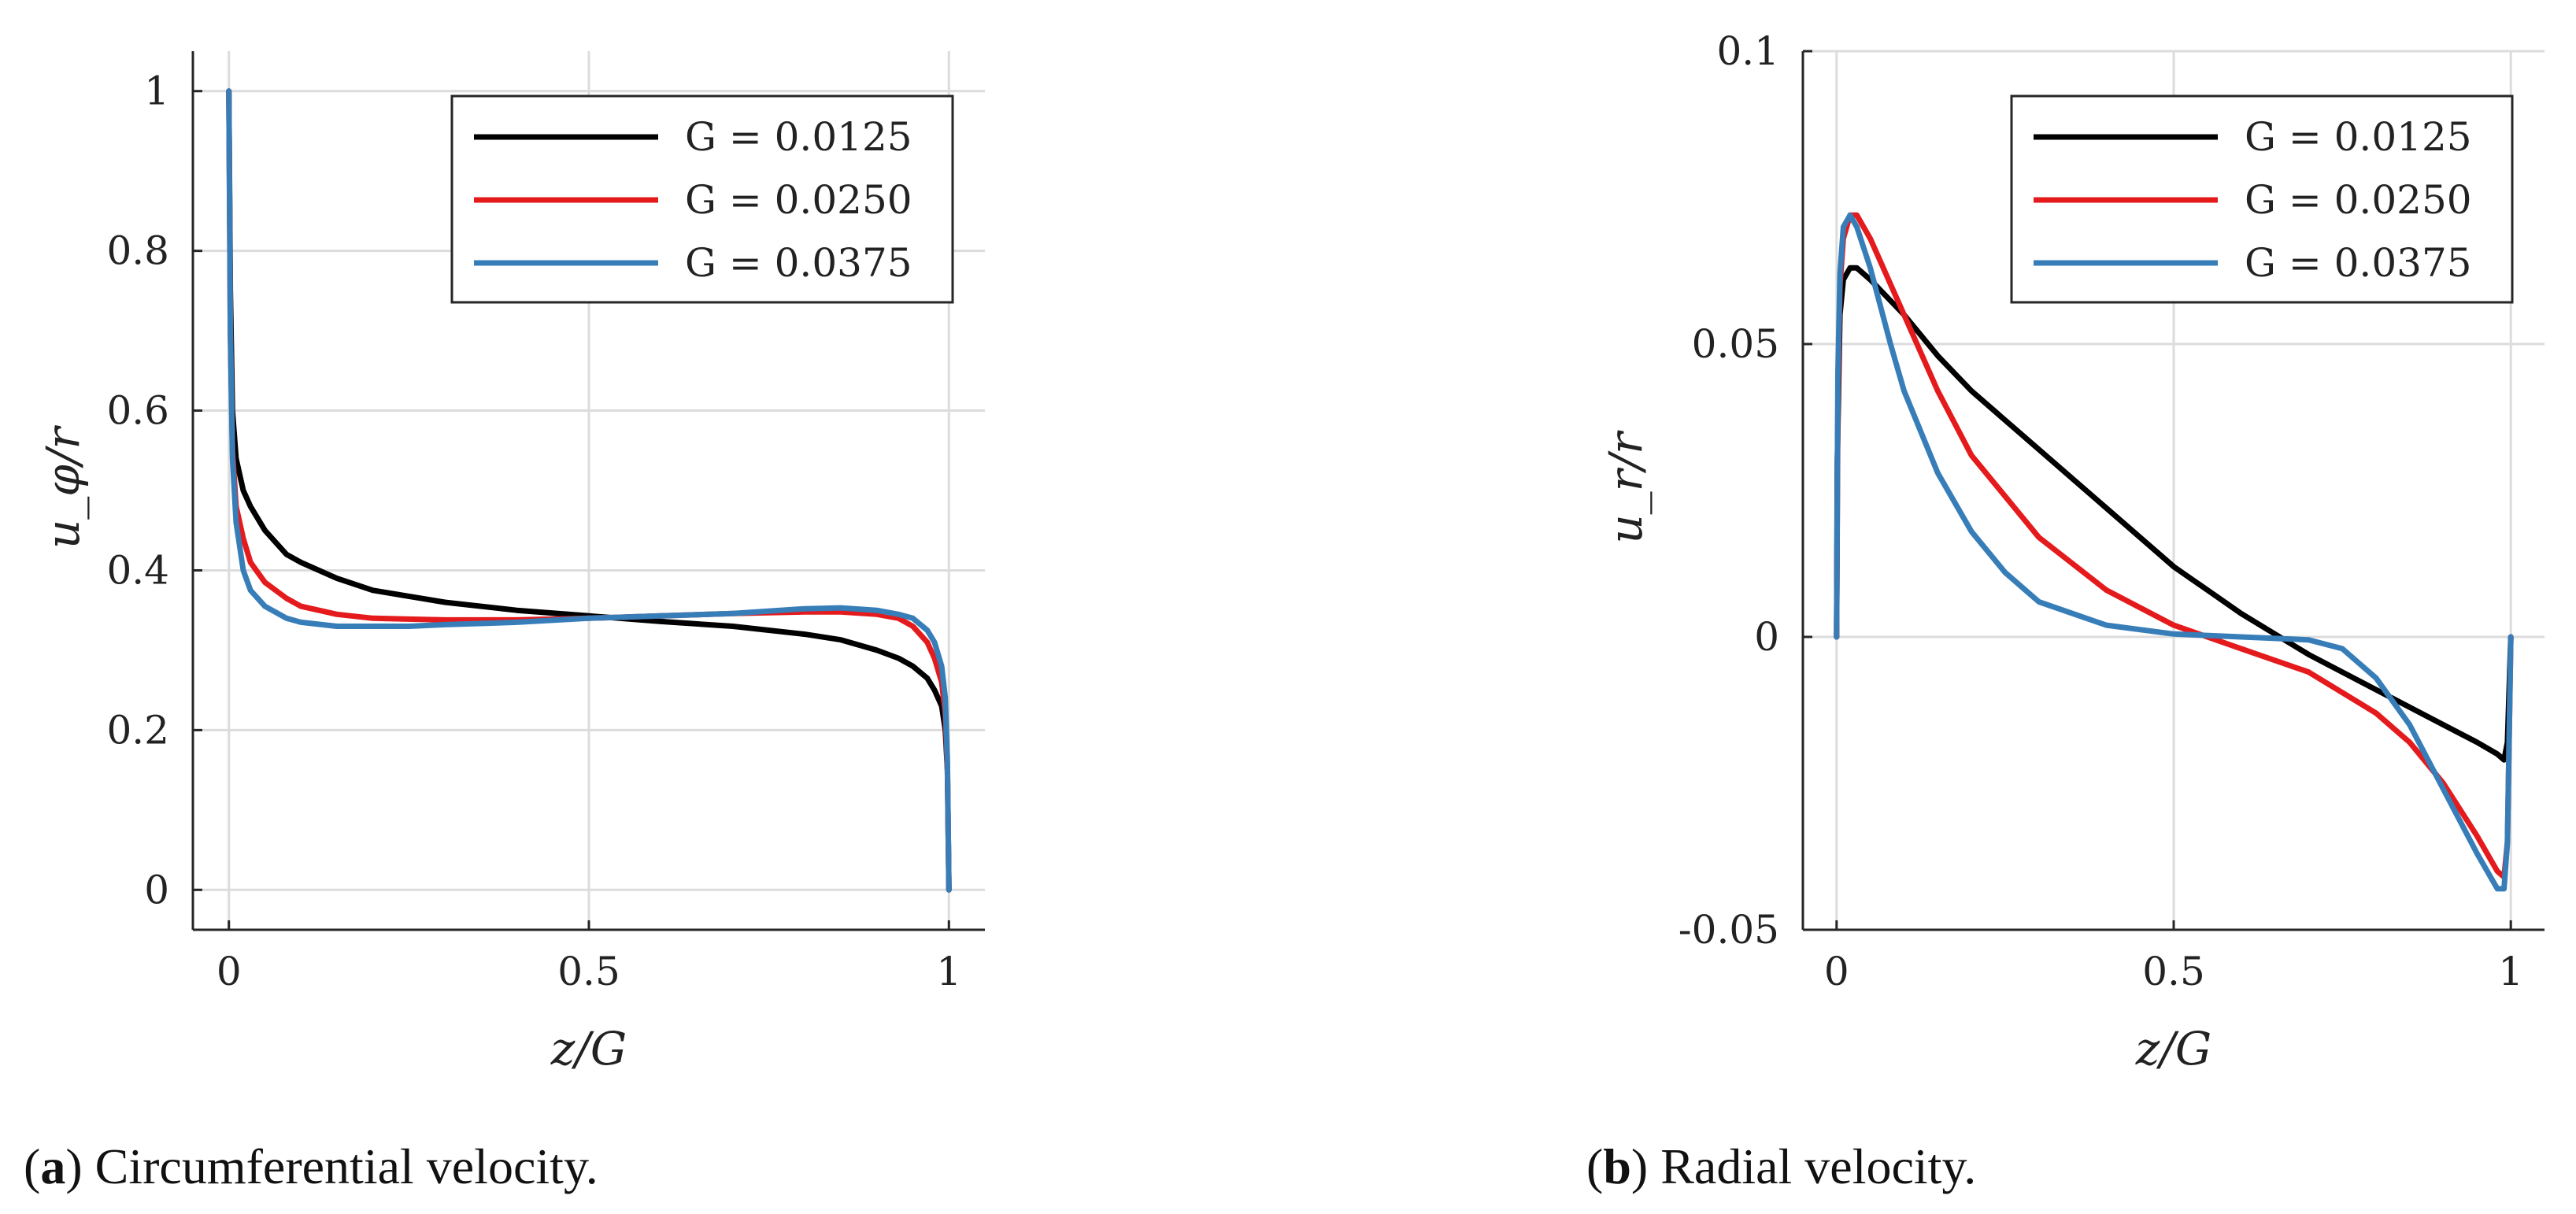  Describe the element at coordinates (53, 1166) in the screenshot. I see `caption-a-label: a` at that location.